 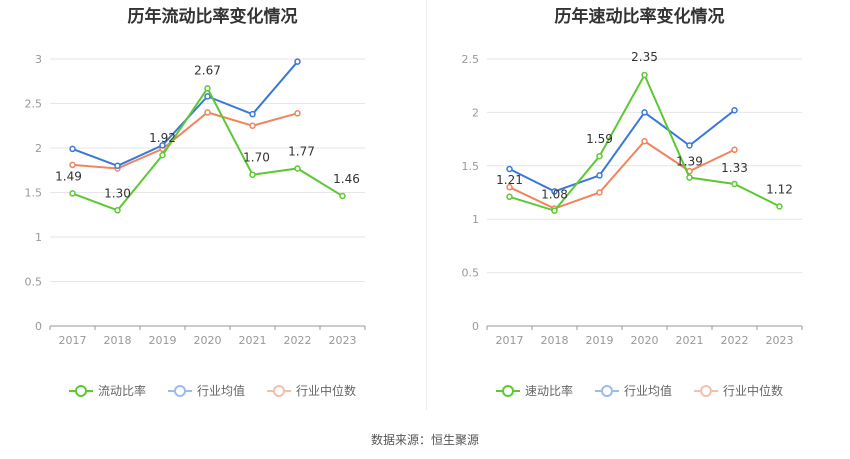 What do you see at coordinates (639, 17) in the screenshot?
I see `chart-title: 历年速动比率变化情况` at bounding box center [639, 17].